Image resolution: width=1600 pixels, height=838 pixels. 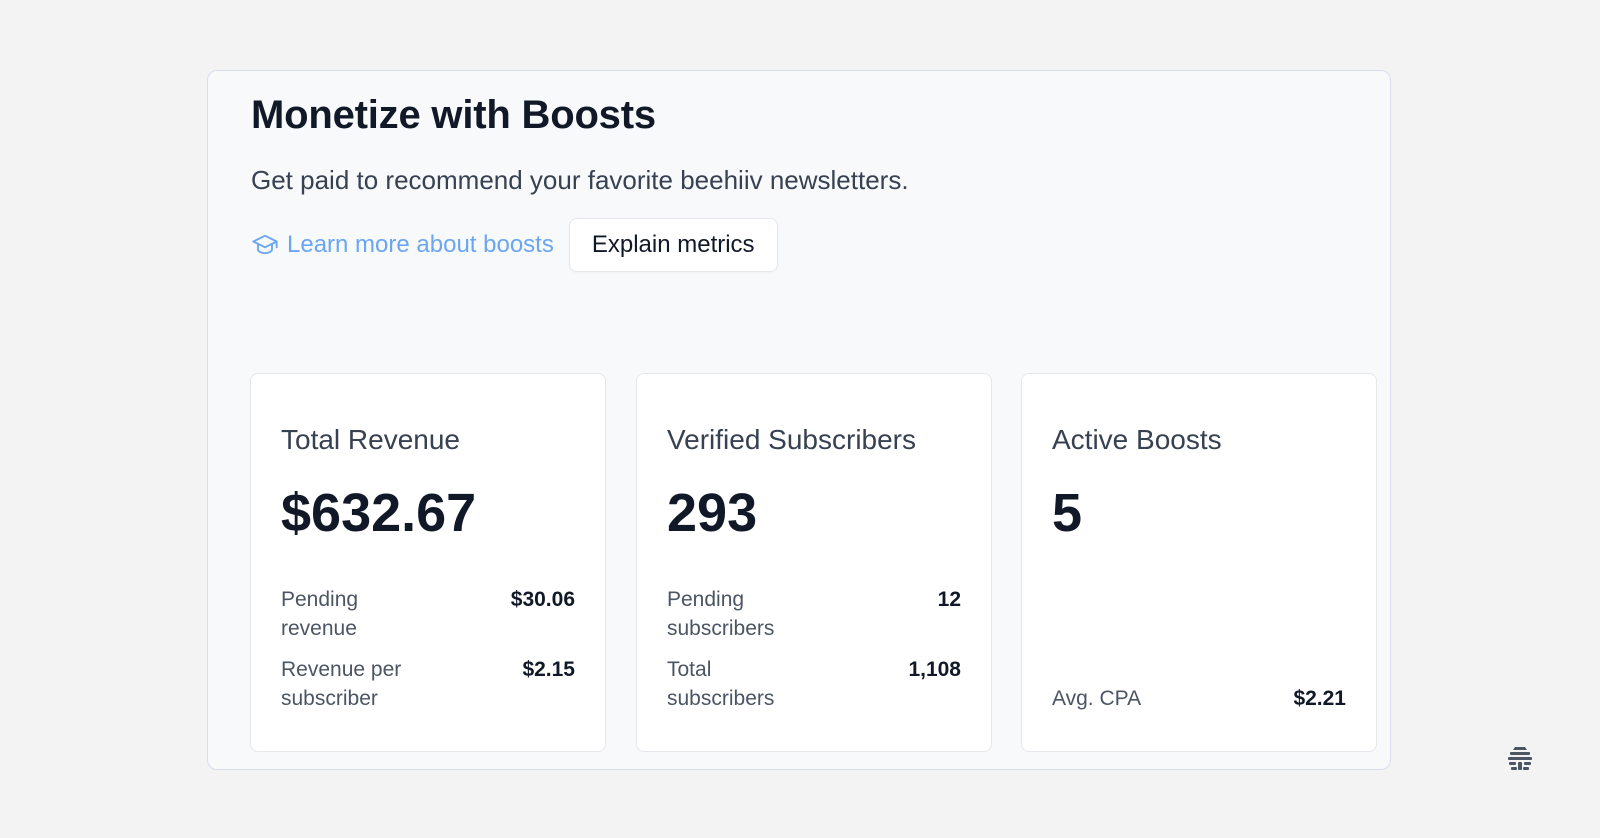 What do you see at coordinates (721, 684) in the screenshot?
I see `stat-label: Total subscribers` at bounding box center [721, 684].